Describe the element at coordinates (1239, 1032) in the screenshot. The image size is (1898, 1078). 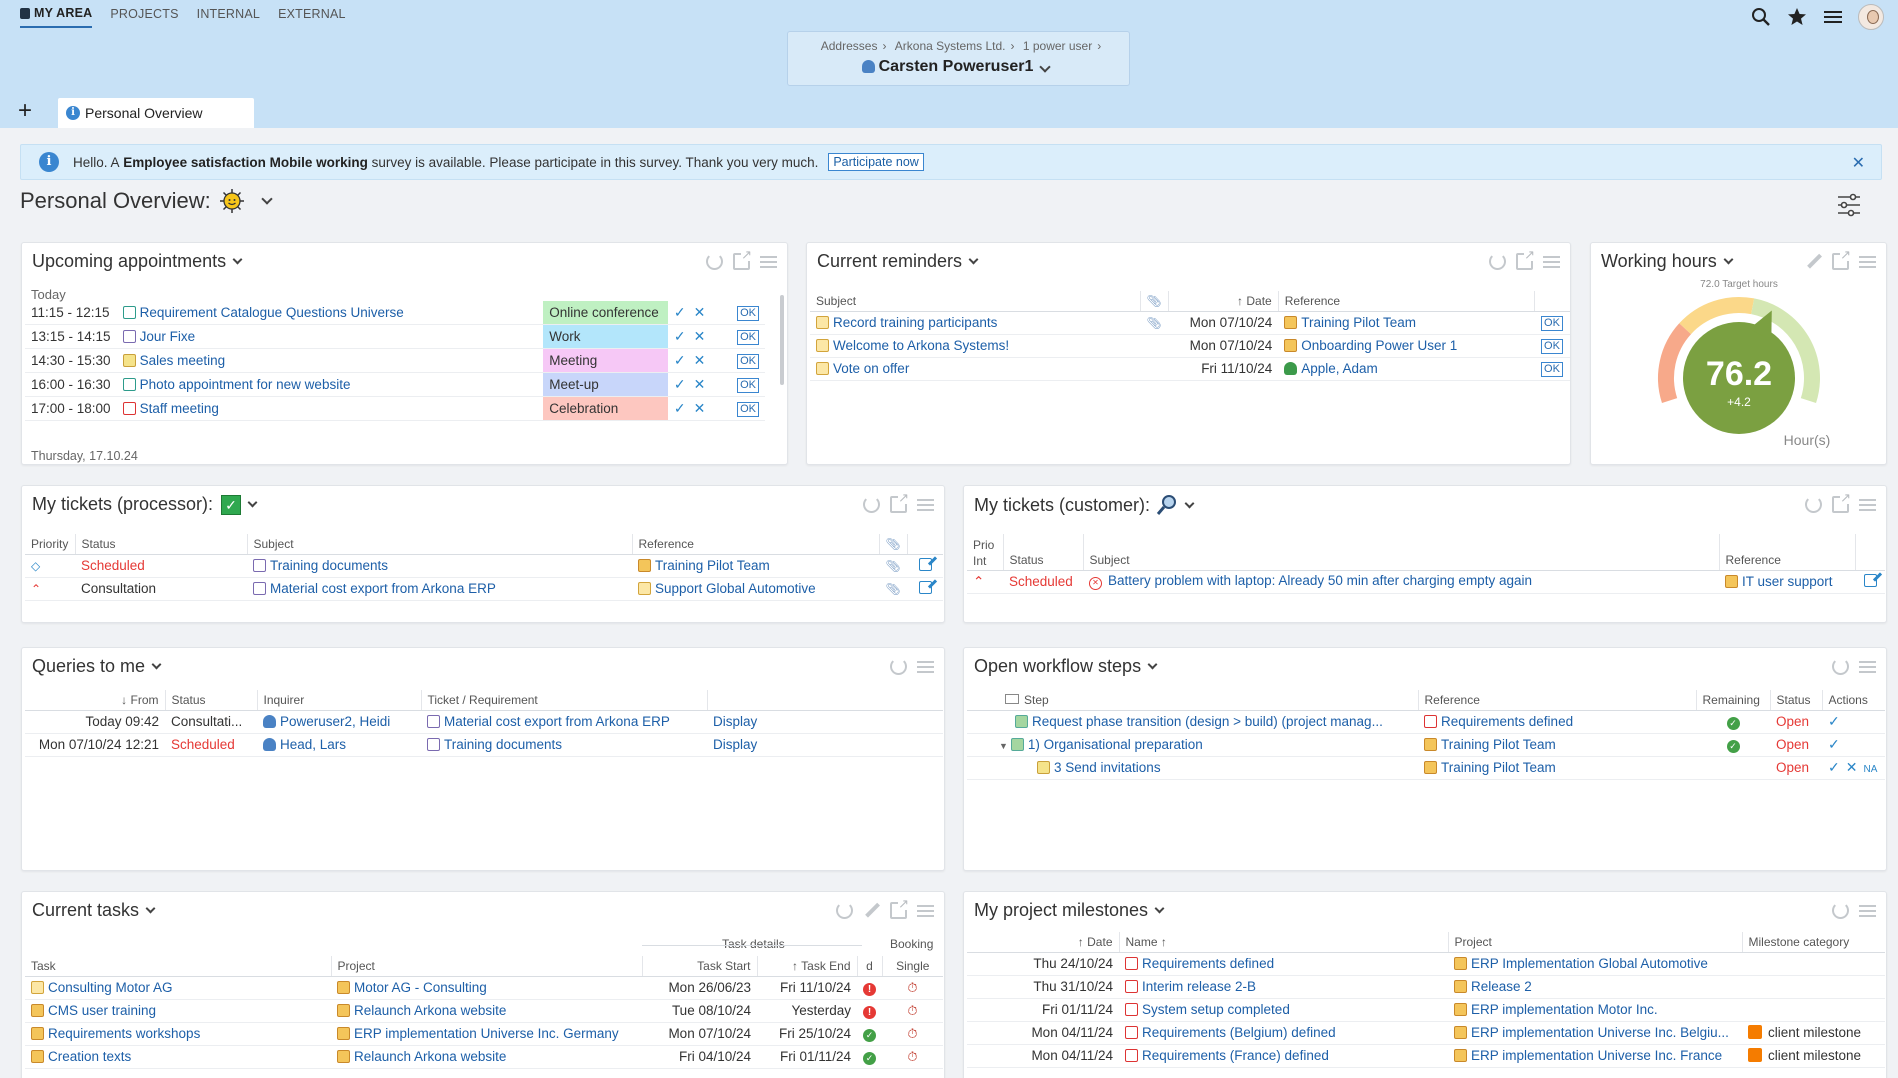
I see `milestone-name: Requirements (Belgium) defined` at that location.